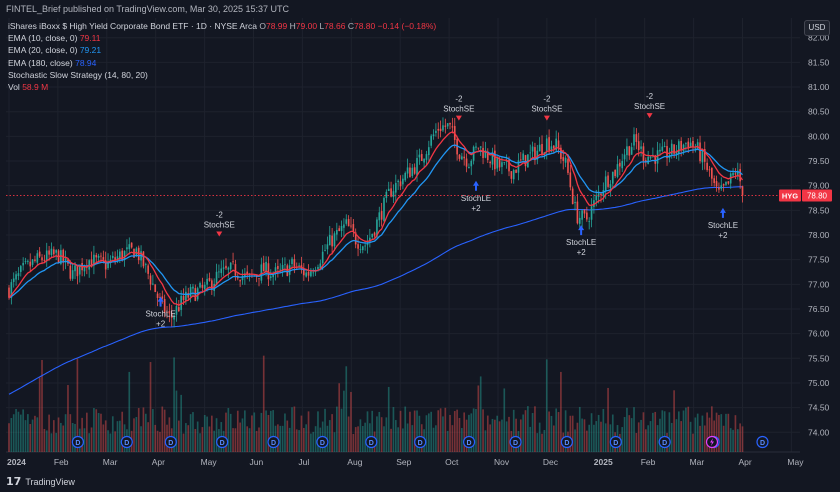 The image size is (840, 492). I want to click on currency-button: USD, so click(817, 28).